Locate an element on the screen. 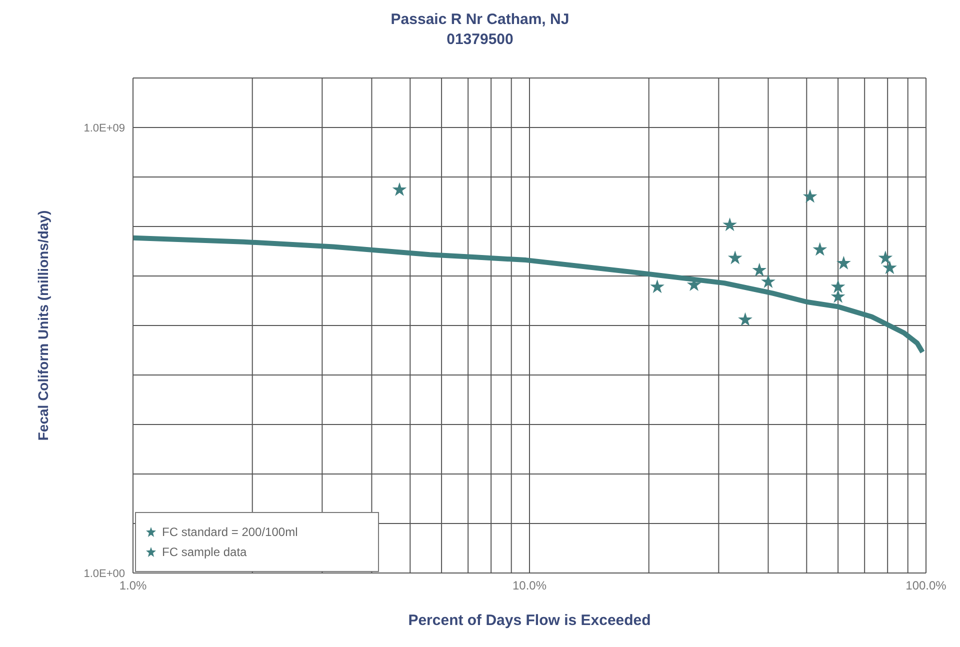 This screenshot has height=647, width=960. x-axis-title: Percent of Days Flow is Exceeded is located at coordinates (529, 620).